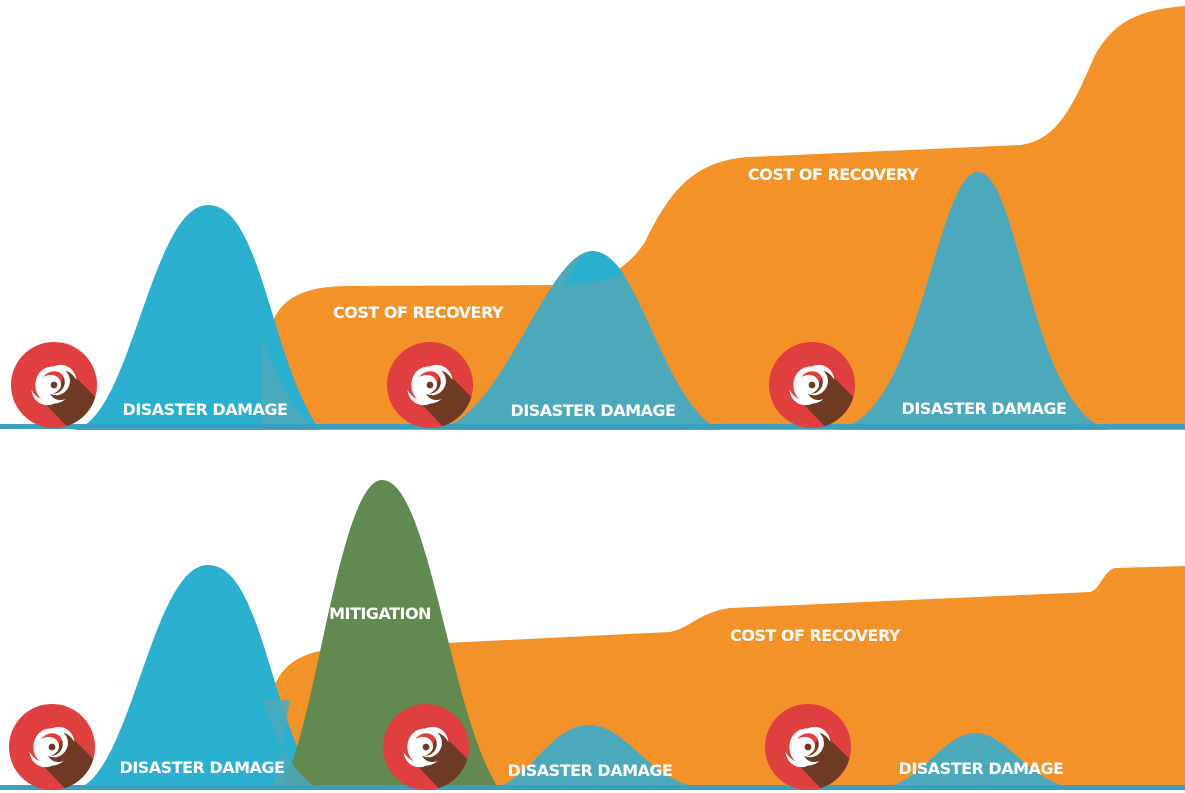 Image resolution: width=1185 pixels, height=793 pixels. What do you see at coordinates (590, 770) in the screenshot?
I see `bottom-damage-label-2: DISASTER DAMAGE` at bounding box center [590, 770].